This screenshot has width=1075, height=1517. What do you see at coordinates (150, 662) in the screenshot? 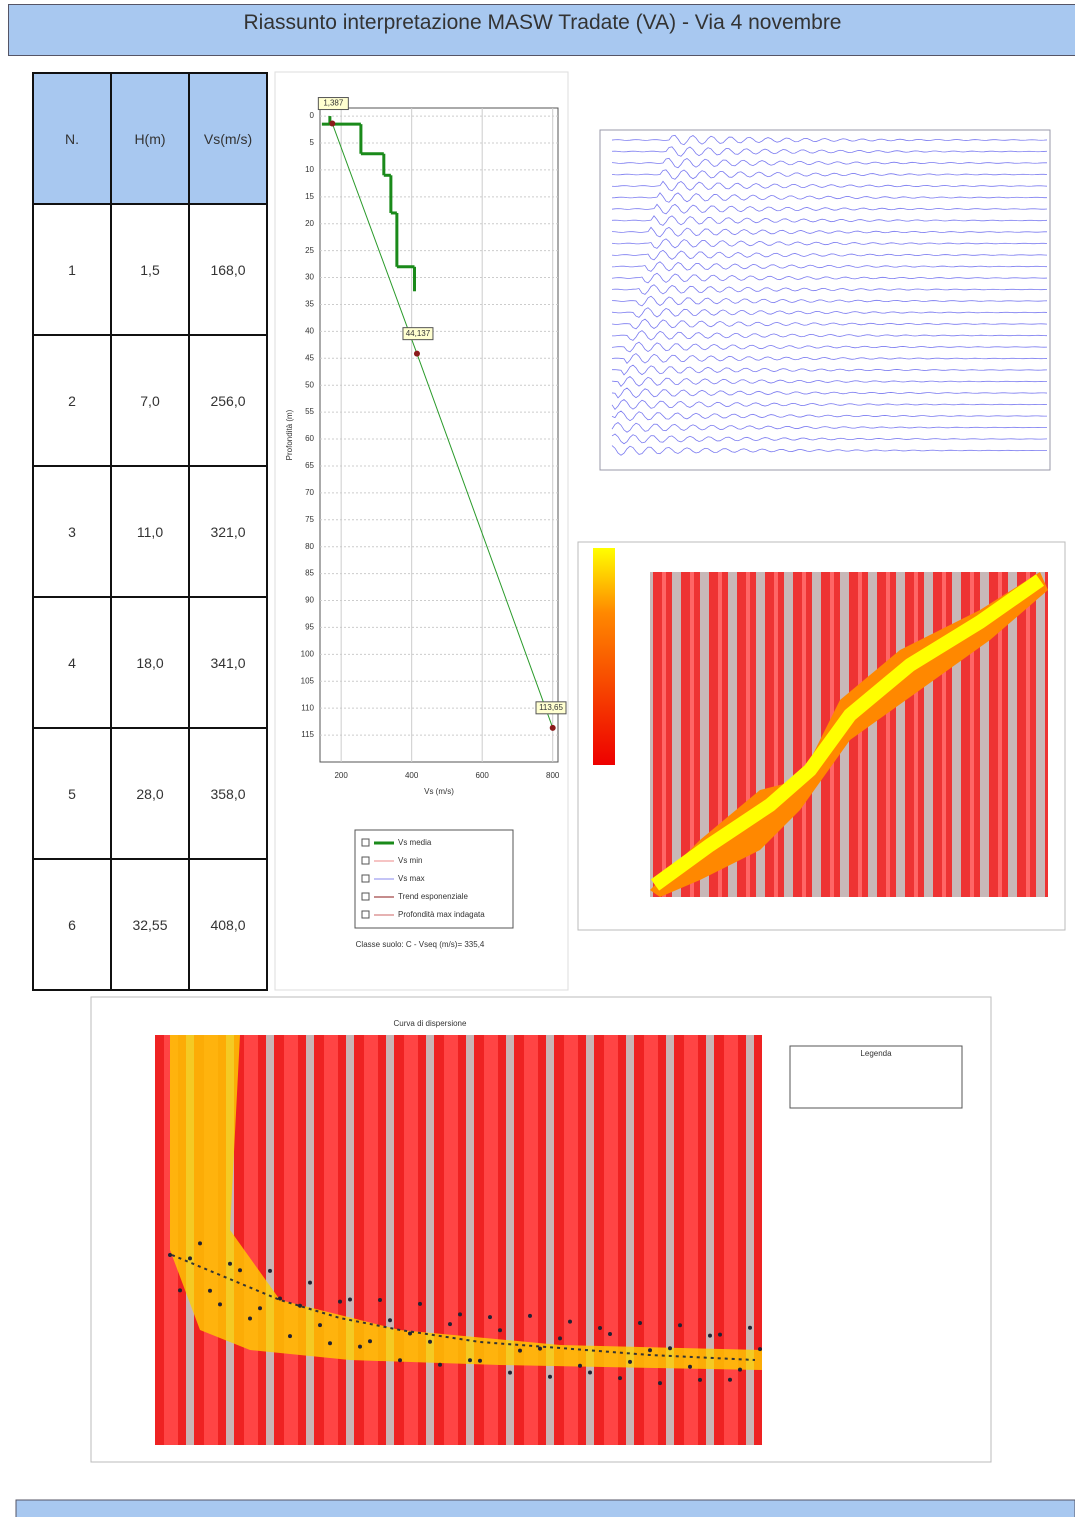
I see `table-cell: 18,0` at bounding box center [150, 662].